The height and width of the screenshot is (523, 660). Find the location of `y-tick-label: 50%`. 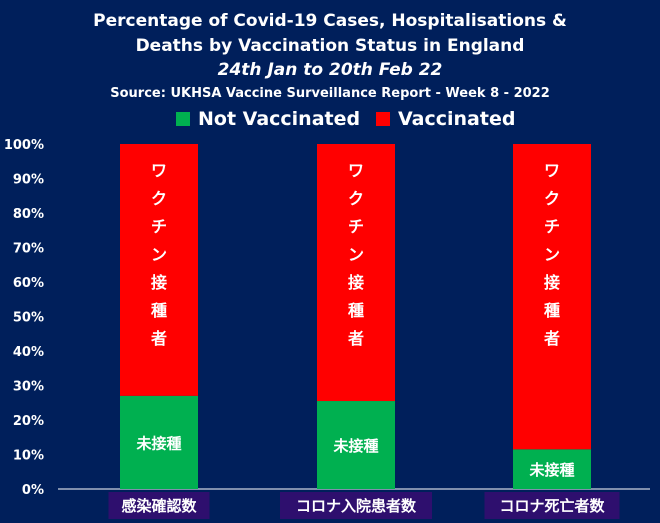

y-tick-label: 50% is located at coordinates (28, 318).